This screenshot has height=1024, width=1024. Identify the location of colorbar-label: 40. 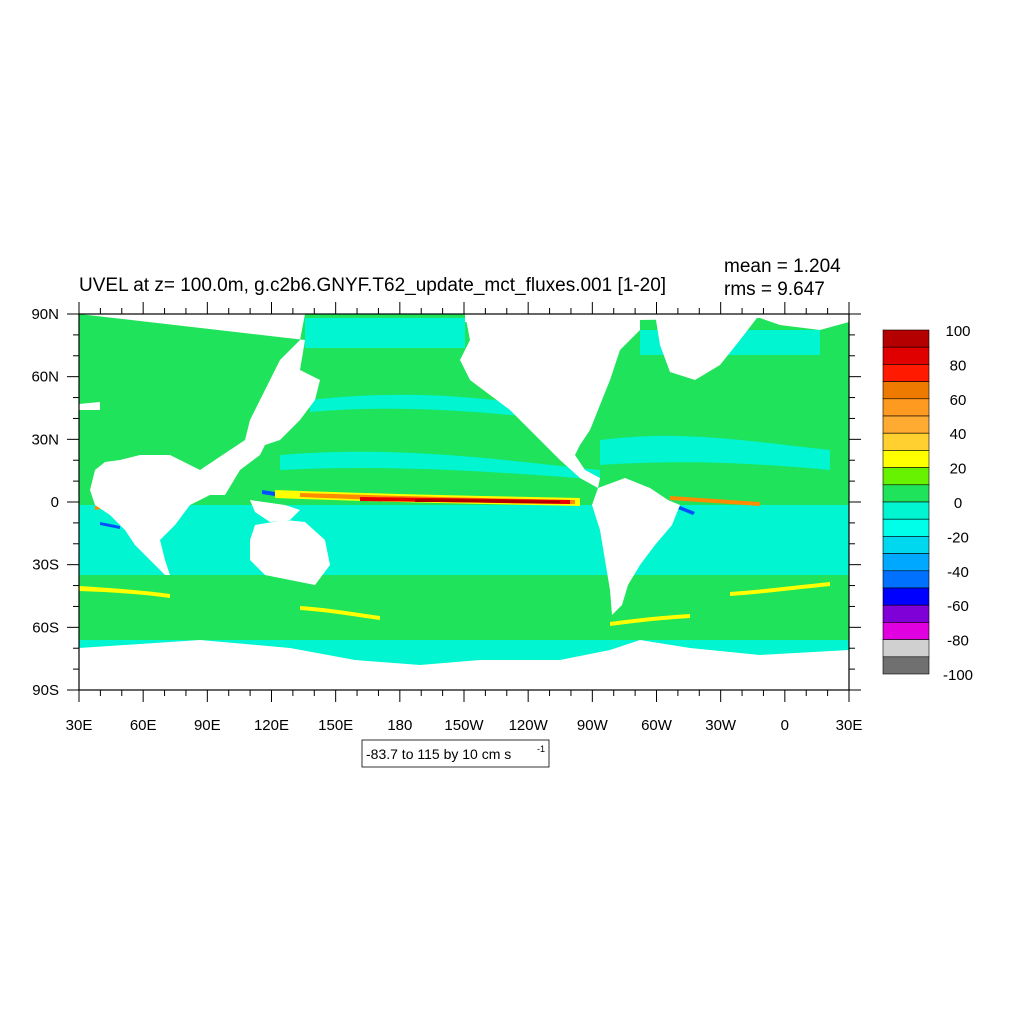
(958, 434).